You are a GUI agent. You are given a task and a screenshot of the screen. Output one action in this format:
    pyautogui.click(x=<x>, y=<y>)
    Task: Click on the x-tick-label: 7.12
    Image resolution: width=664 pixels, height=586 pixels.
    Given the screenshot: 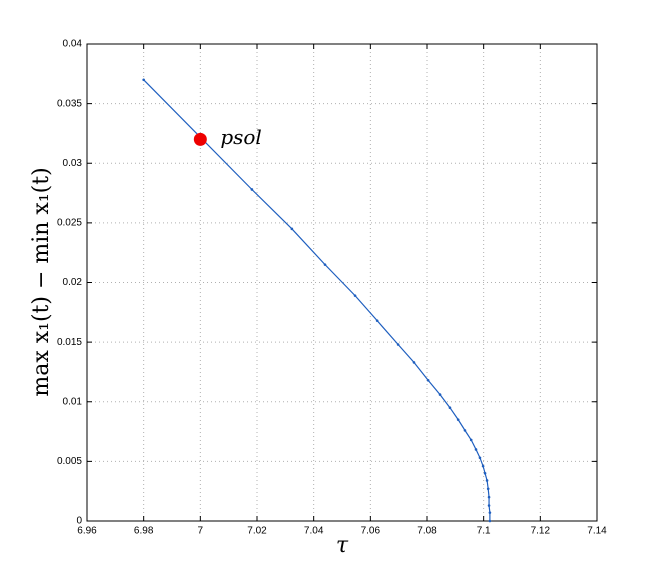 What is the action you would take?
    pyautogui.click(x=541, y=531)
    